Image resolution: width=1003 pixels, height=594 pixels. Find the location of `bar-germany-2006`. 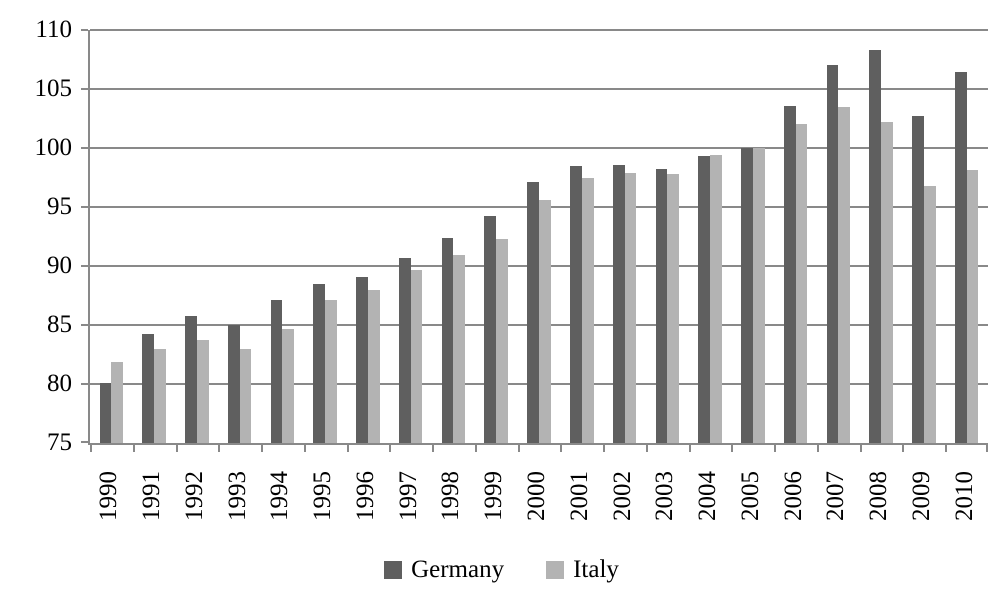

bar-germany-2006 is located at coordinates (789, 274).